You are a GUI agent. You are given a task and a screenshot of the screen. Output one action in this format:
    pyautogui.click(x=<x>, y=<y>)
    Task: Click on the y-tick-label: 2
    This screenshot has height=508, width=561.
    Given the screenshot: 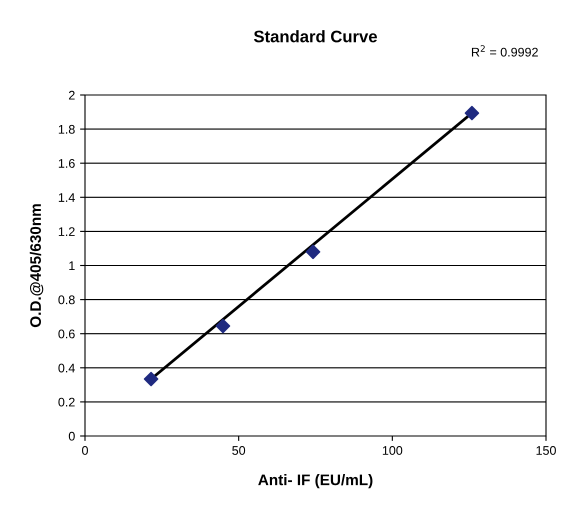 What is the action you would take?
    pyautogui.click(x=71, y=95)
    